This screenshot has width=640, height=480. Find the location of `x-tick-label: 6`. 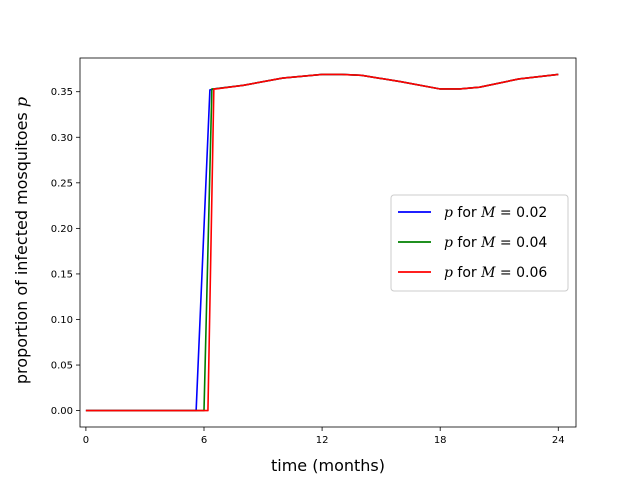

x-tick-label: 6 is located at coordinates (204, 440).